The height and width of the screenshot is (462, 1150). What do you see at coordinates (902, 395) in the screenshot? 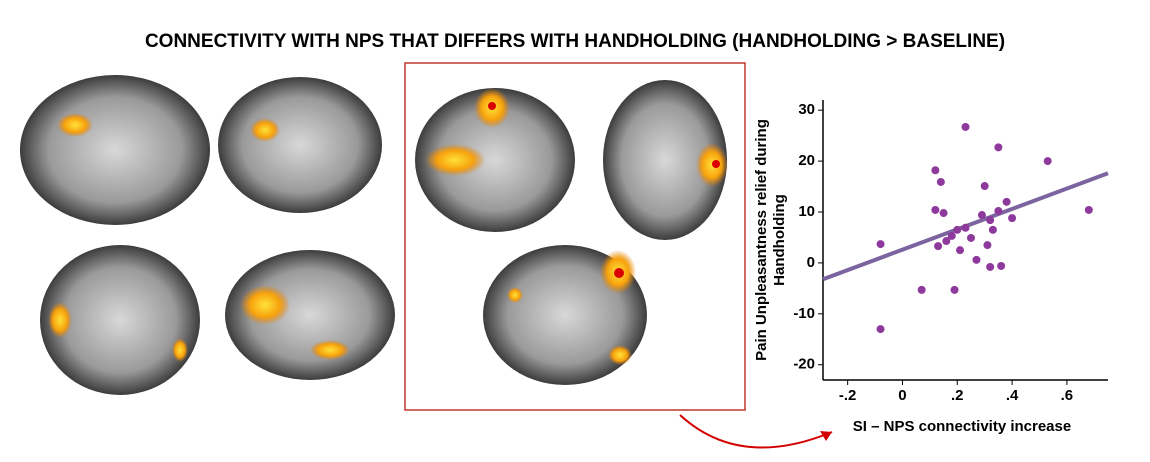
I see `x-tick-label: 0` at bounding box center [902, 395].